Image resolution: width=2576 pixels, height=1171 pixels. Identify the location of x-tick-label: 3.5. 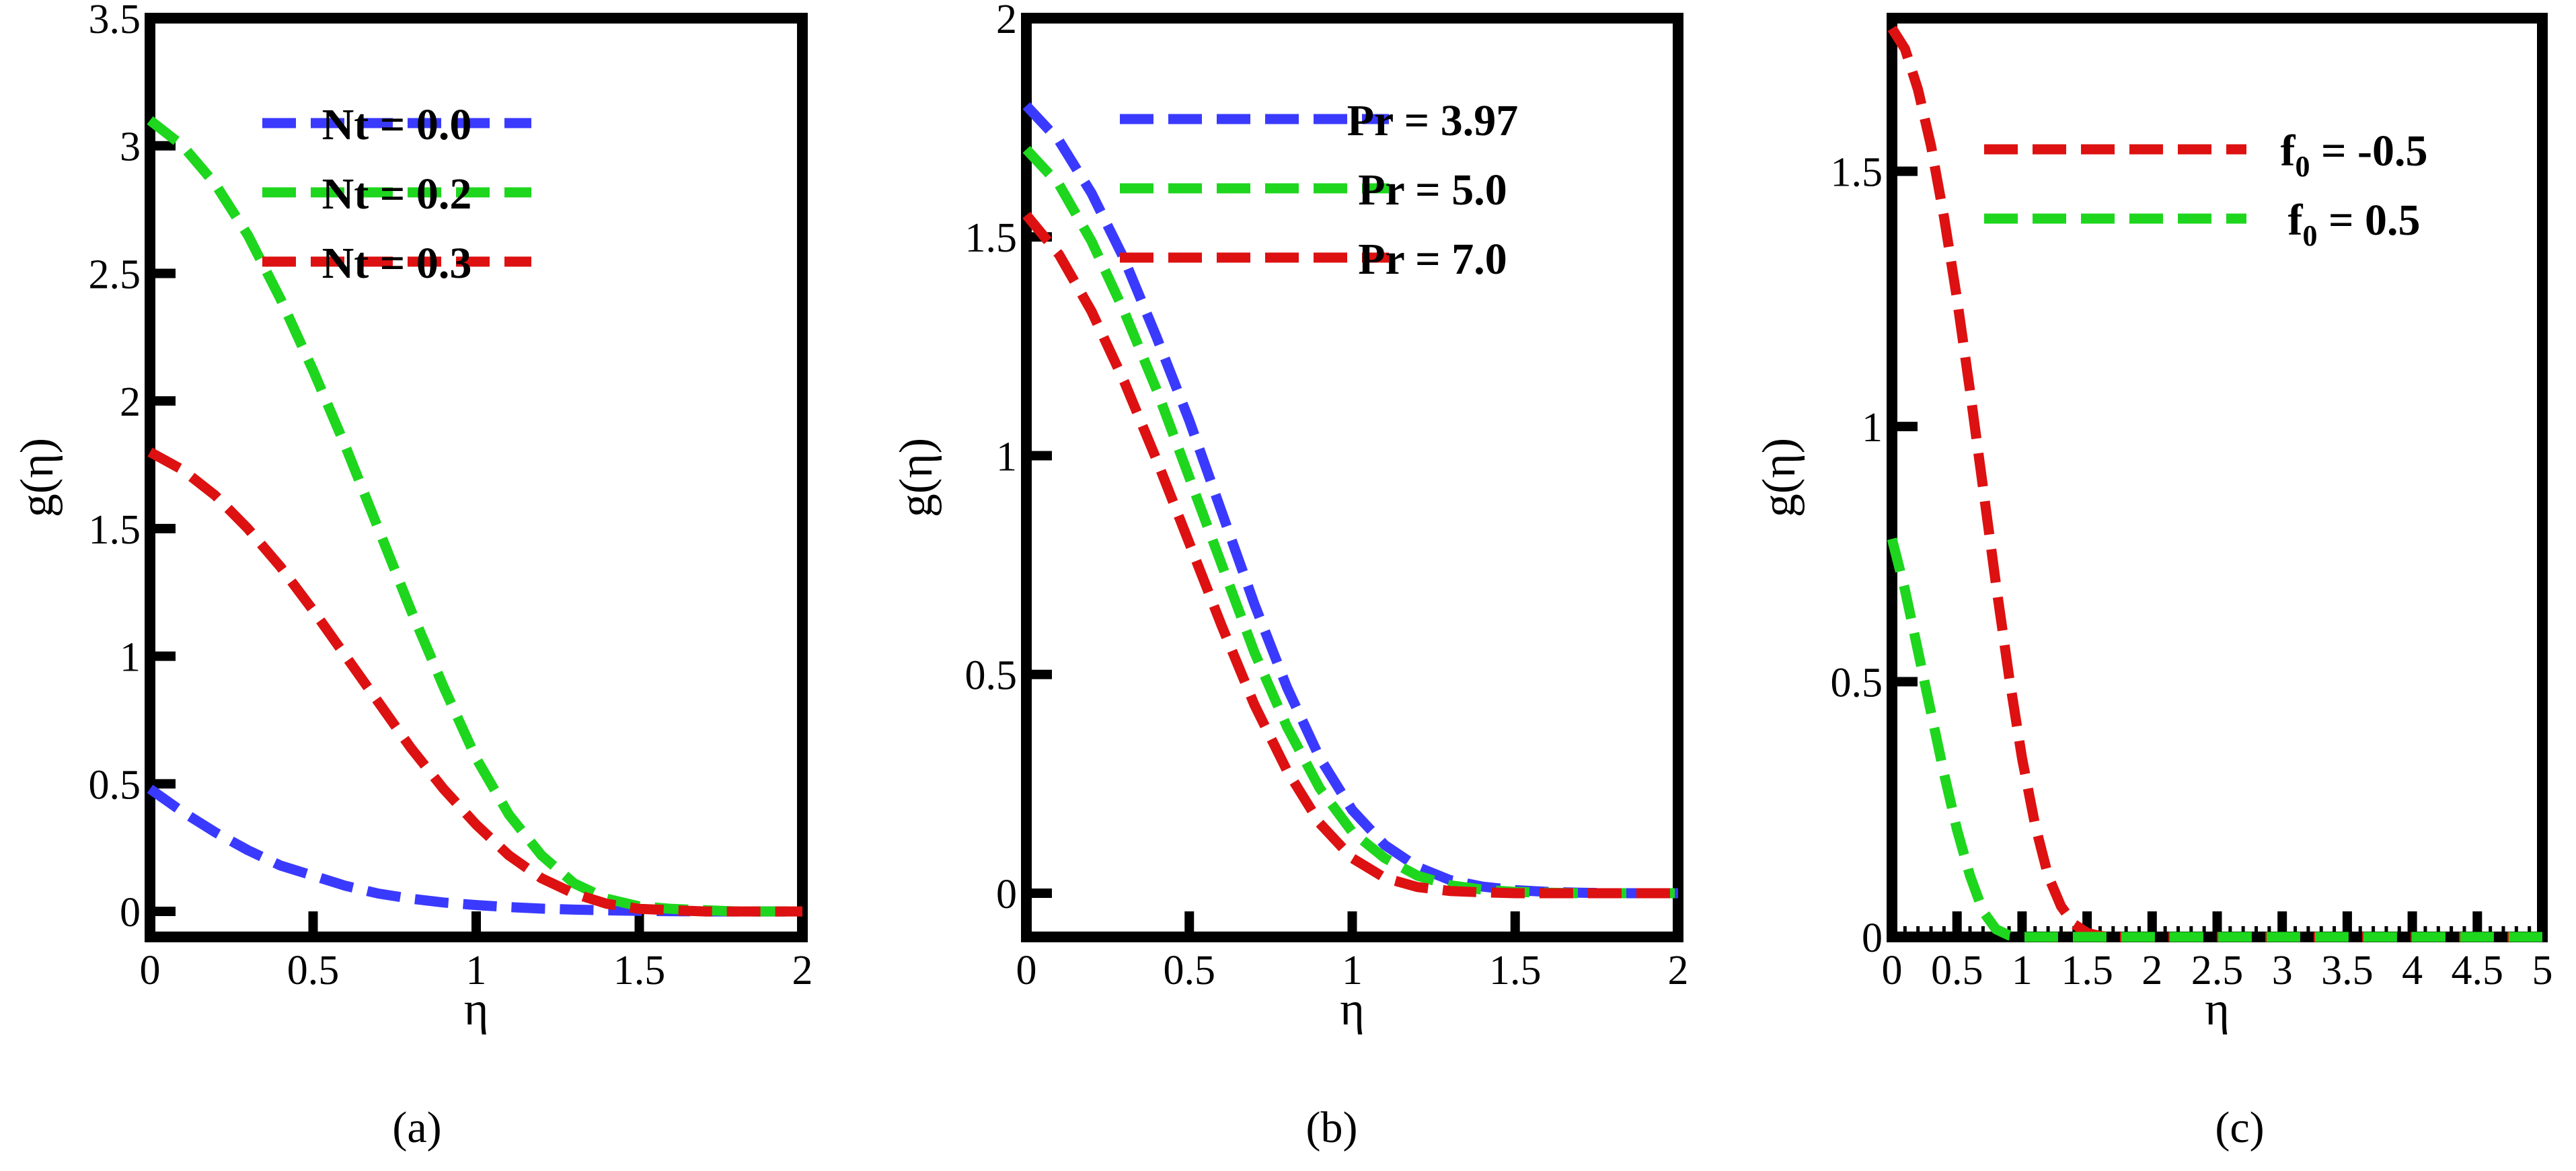
(2347, 970).